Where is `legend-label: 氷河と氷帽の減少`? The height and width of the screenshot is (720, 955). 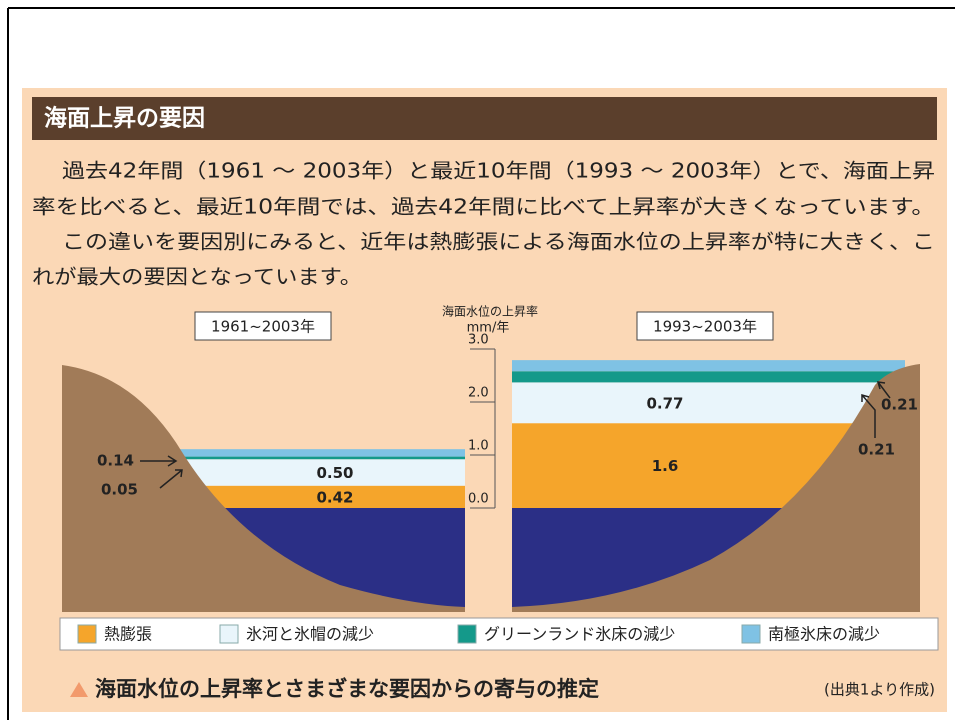
legend-label: 氷河と氷帽の減少 is located at coordinates (310, 634).